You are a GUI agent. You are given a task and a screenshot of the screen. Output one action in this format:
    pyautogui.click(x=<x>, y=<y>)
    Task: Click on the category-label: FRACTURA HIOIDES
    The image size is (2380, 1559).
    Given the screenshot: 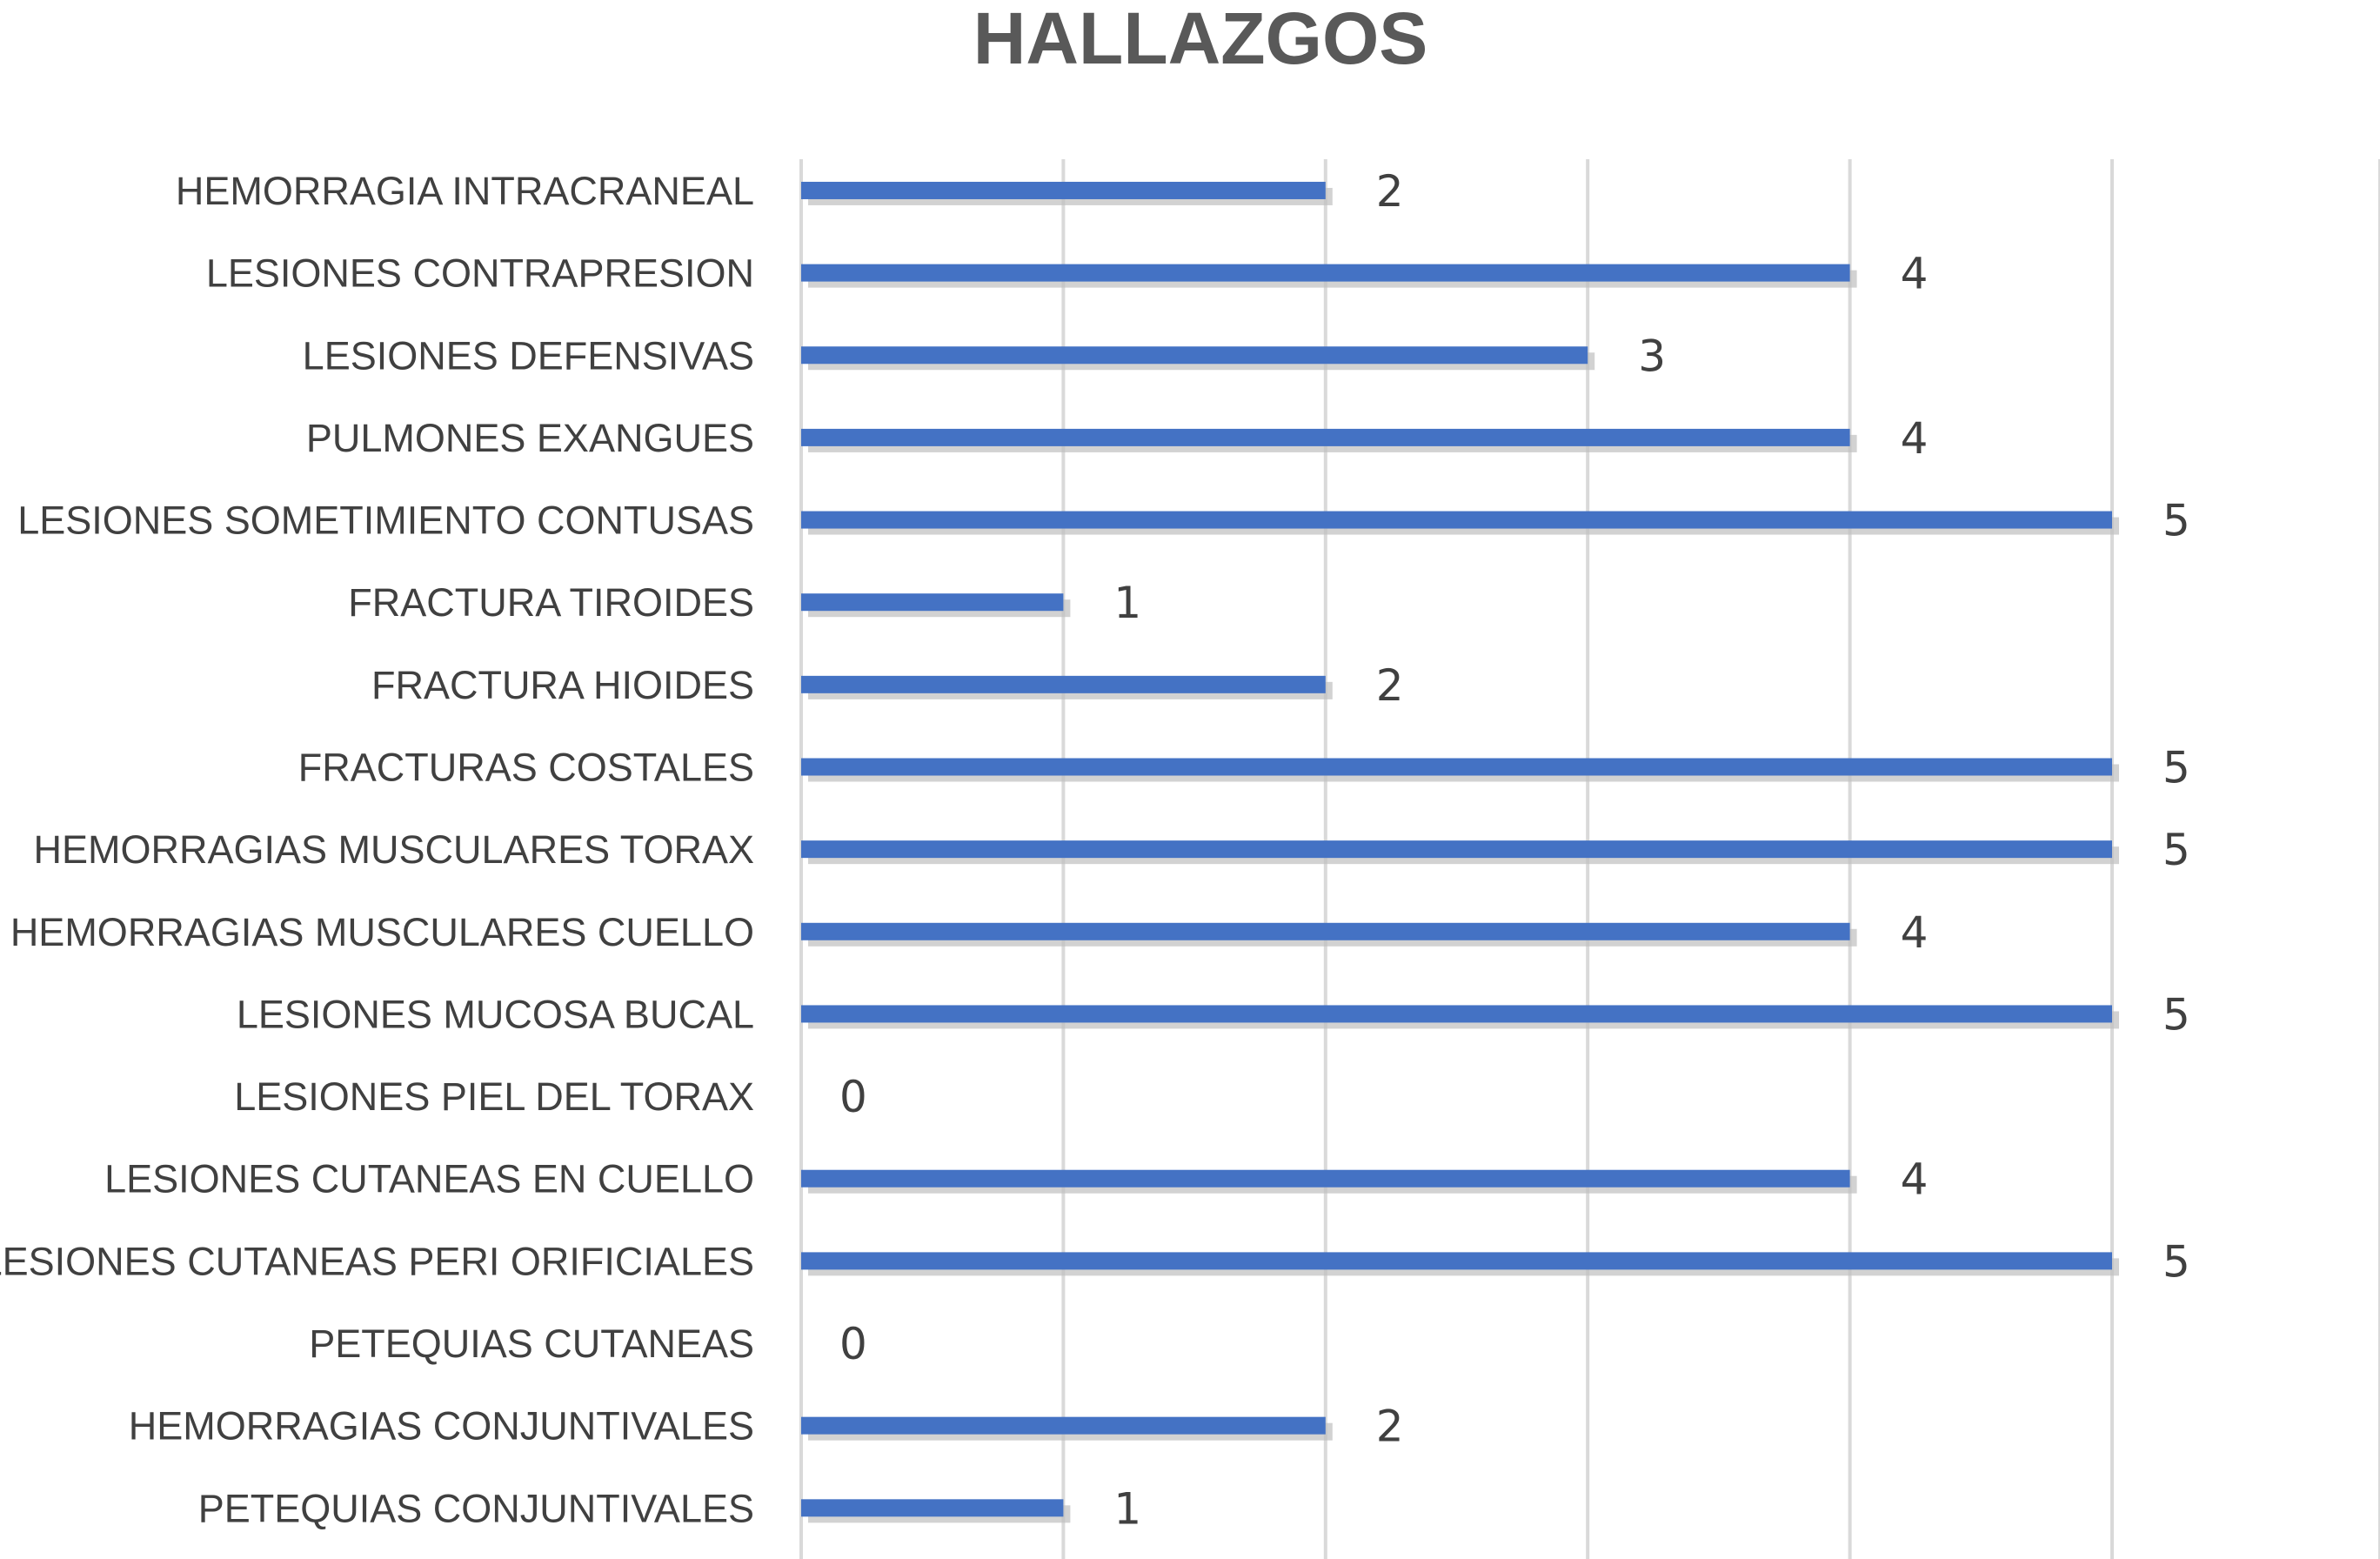 What is the action you would take?
    pyautogui.click(x=562, y=685)
    